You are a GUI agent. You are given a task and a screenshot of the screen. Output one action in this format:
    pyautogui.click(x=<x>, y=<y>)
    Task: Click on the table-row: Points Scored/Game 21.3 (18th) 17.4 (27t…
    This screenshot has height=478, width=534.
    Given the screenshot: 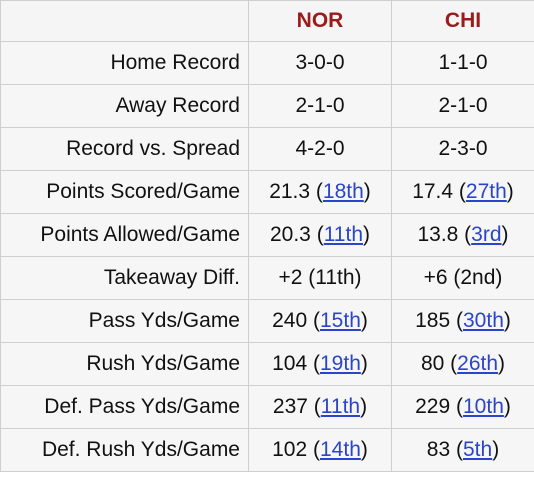 What is the action you would take?
    pyautogui.click(x=267, y=192)
    